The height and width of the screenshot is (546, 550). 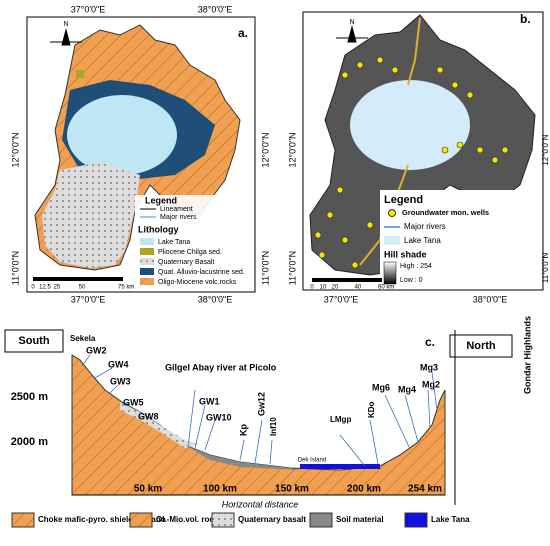 What do you see at coordinates (221, 367) in the screenshot?
I see `well-label: Gilgel Abay river at Picolo` at bounding box center [221, 367].